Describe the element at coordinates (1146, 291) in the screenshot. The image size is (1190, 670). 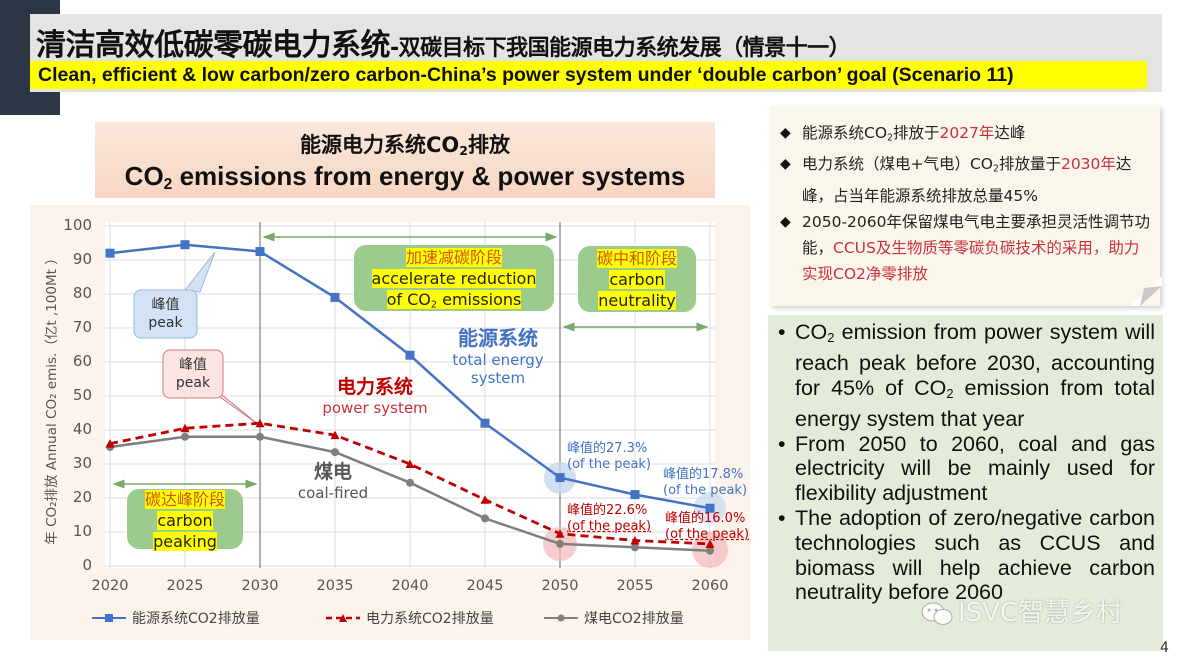
I see `page-fold-icon` at that location.